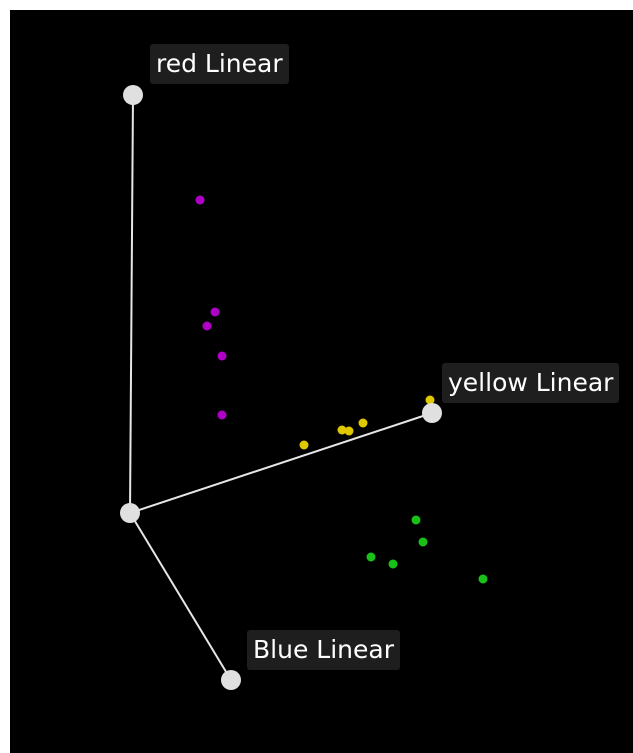 The width and height of the screenshot is (633, 753). I want to click on purple-points, so click(211, 307).